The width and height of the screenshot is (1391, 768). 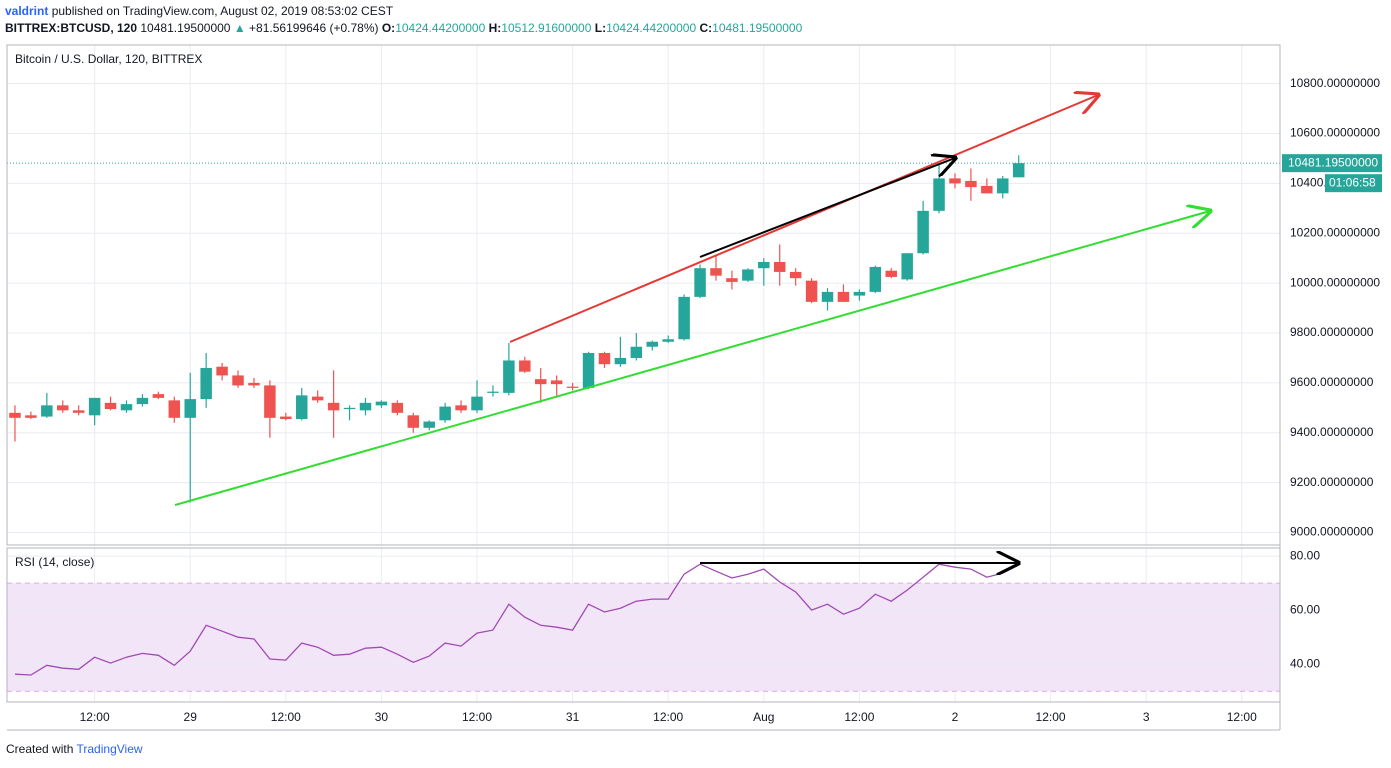 I want to click on label: O:, so click(x=388, y=28).